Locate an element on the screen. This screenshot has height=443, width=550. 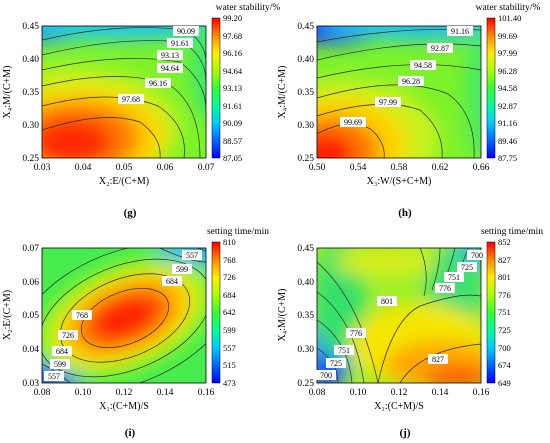
x-tick: 0.16 is located at coordinates (206, 393).